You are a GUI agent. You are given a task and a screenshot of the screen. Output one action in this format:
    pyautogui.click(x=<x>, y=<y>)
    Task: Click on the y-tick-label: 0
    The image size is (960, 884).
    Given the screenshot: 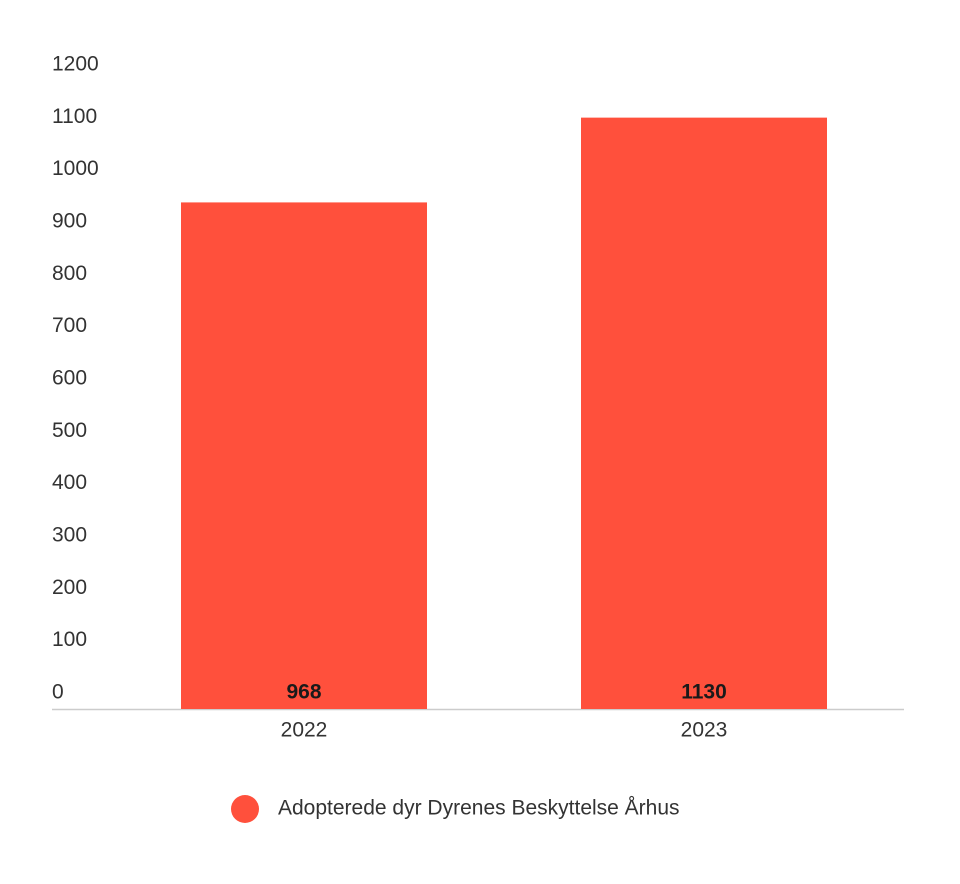 What is the action you would take?
    pyautogui.click(x=58, y=692)
    